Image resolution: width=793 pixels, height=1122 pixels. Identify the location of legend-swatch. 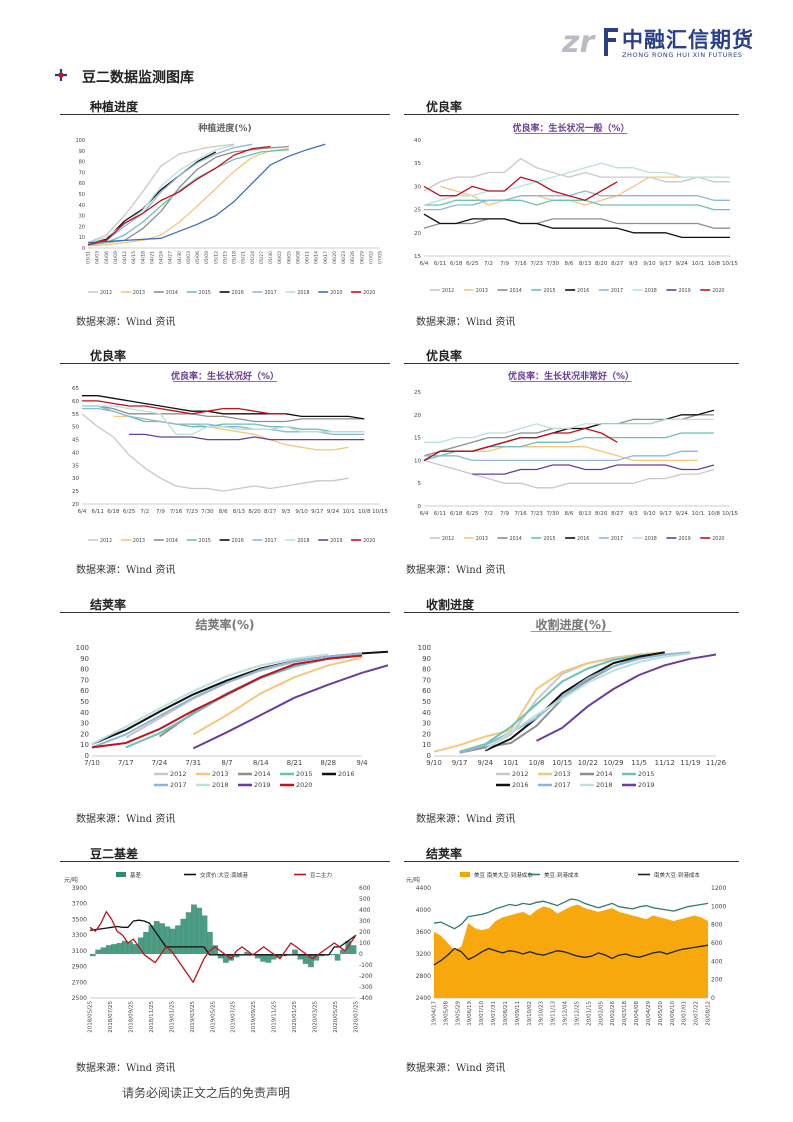
(121, 874).